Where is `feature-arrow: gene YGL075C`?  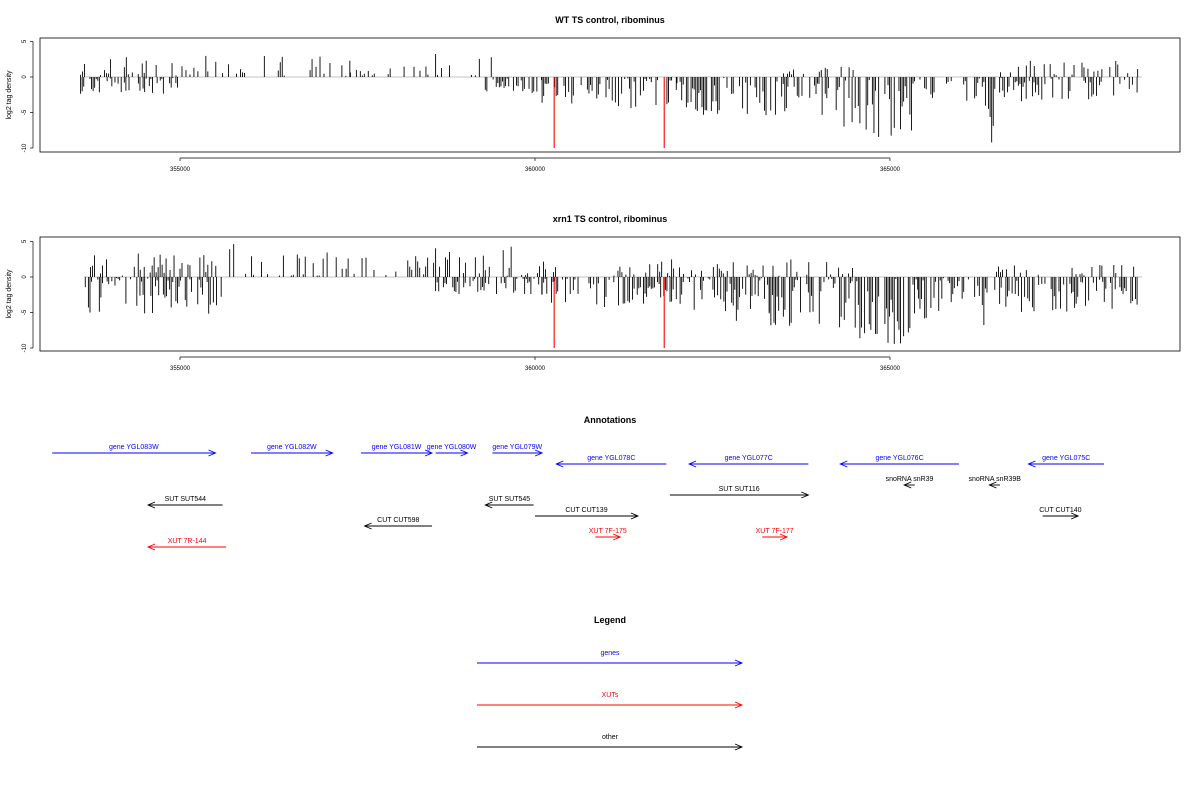 feature-arrow: gene YGL075C is located at coordinates (1065, 461).